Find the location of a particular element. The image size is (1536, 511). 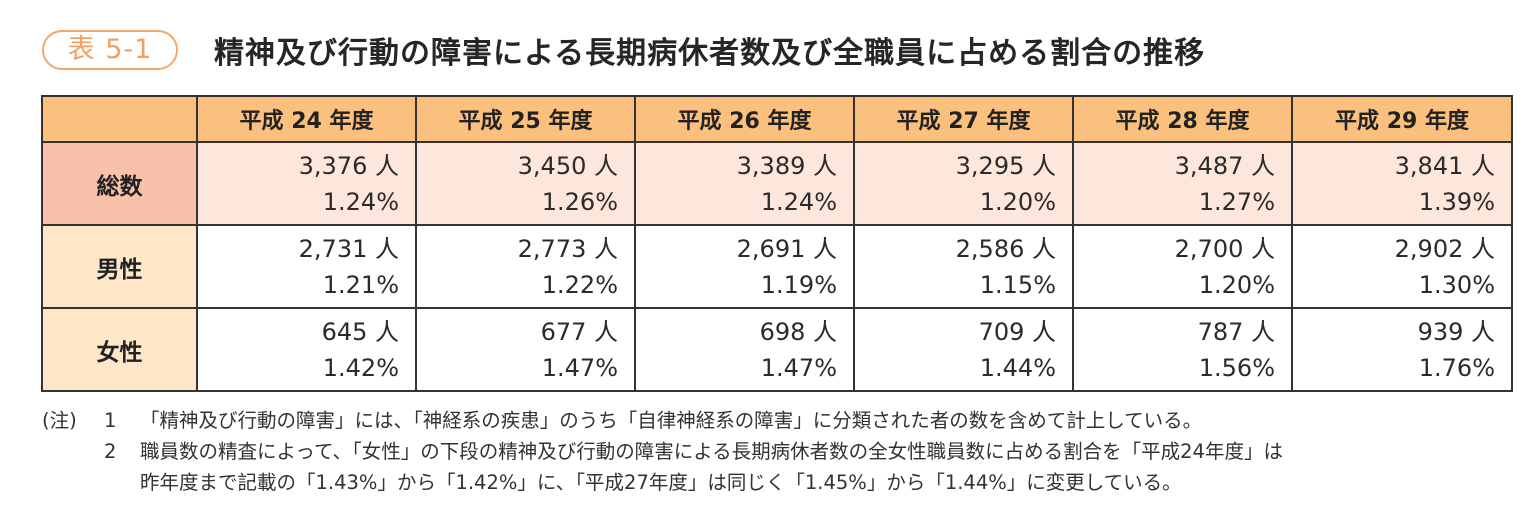

count-value: 2,902 人 is located at coordinates (1444, 248).